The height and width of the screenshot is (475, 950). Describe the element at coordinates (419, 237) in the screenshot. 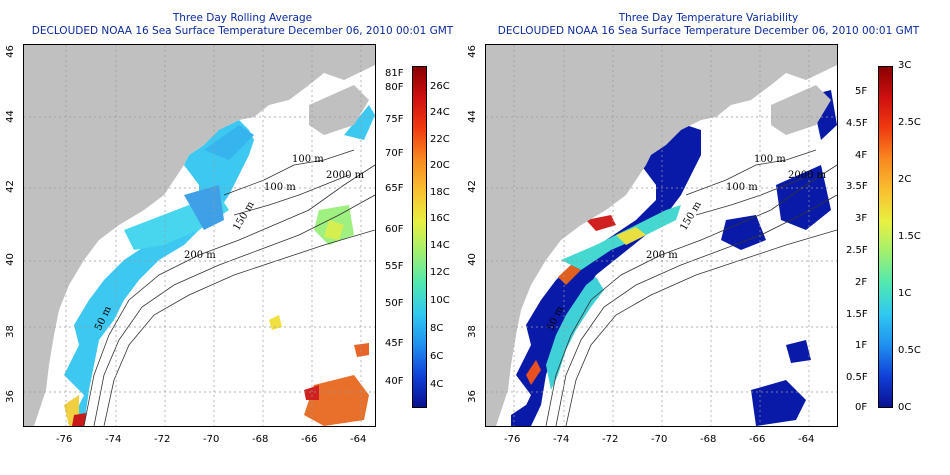

I see `left-colorbar` at that location.